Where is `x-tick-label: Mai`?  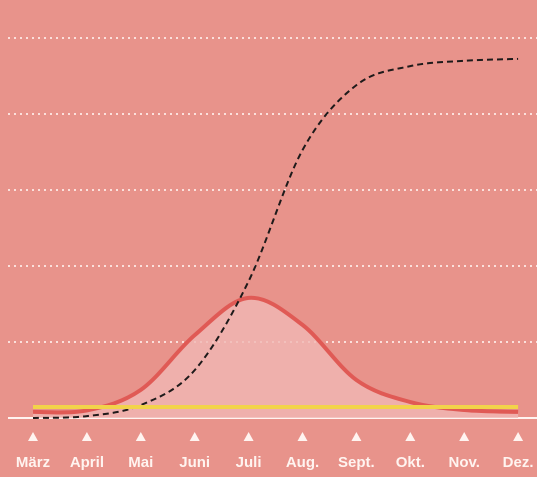
x-tick-label: Mai is located at coordinates (140, 462).